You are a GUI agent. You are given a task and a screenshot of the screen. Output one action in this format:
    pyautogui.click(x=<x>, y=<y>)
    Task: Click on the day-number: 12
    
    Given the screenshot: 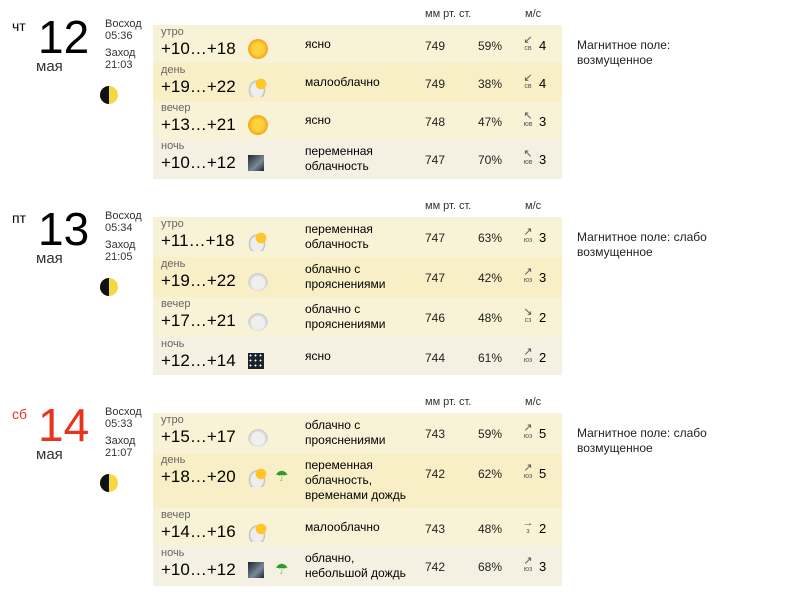 What is the action you would take?
    pyautogui.click(x=64, y=37)
    